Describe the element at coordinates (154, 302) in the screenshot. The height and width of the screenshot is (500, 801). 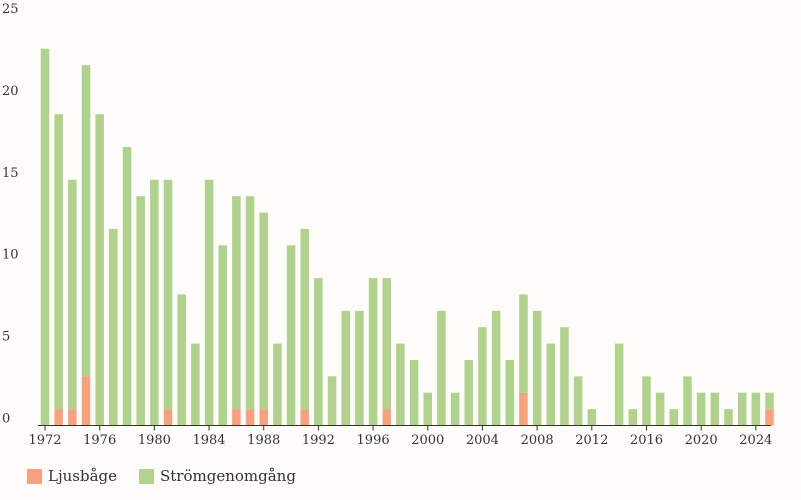
I see `bar-stromgenomgang-1980` at that location.